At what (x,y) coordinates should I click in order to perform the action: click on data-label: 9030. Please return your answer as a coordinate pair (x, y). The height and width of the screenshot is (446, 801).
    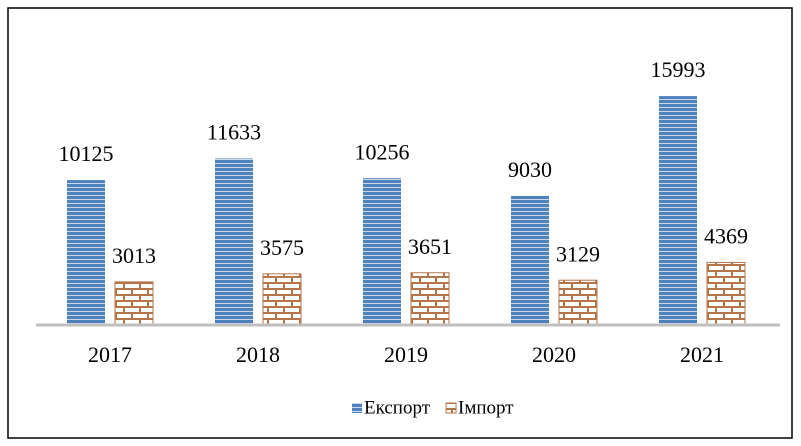
    Looking at the image, I should click on (530, 169).